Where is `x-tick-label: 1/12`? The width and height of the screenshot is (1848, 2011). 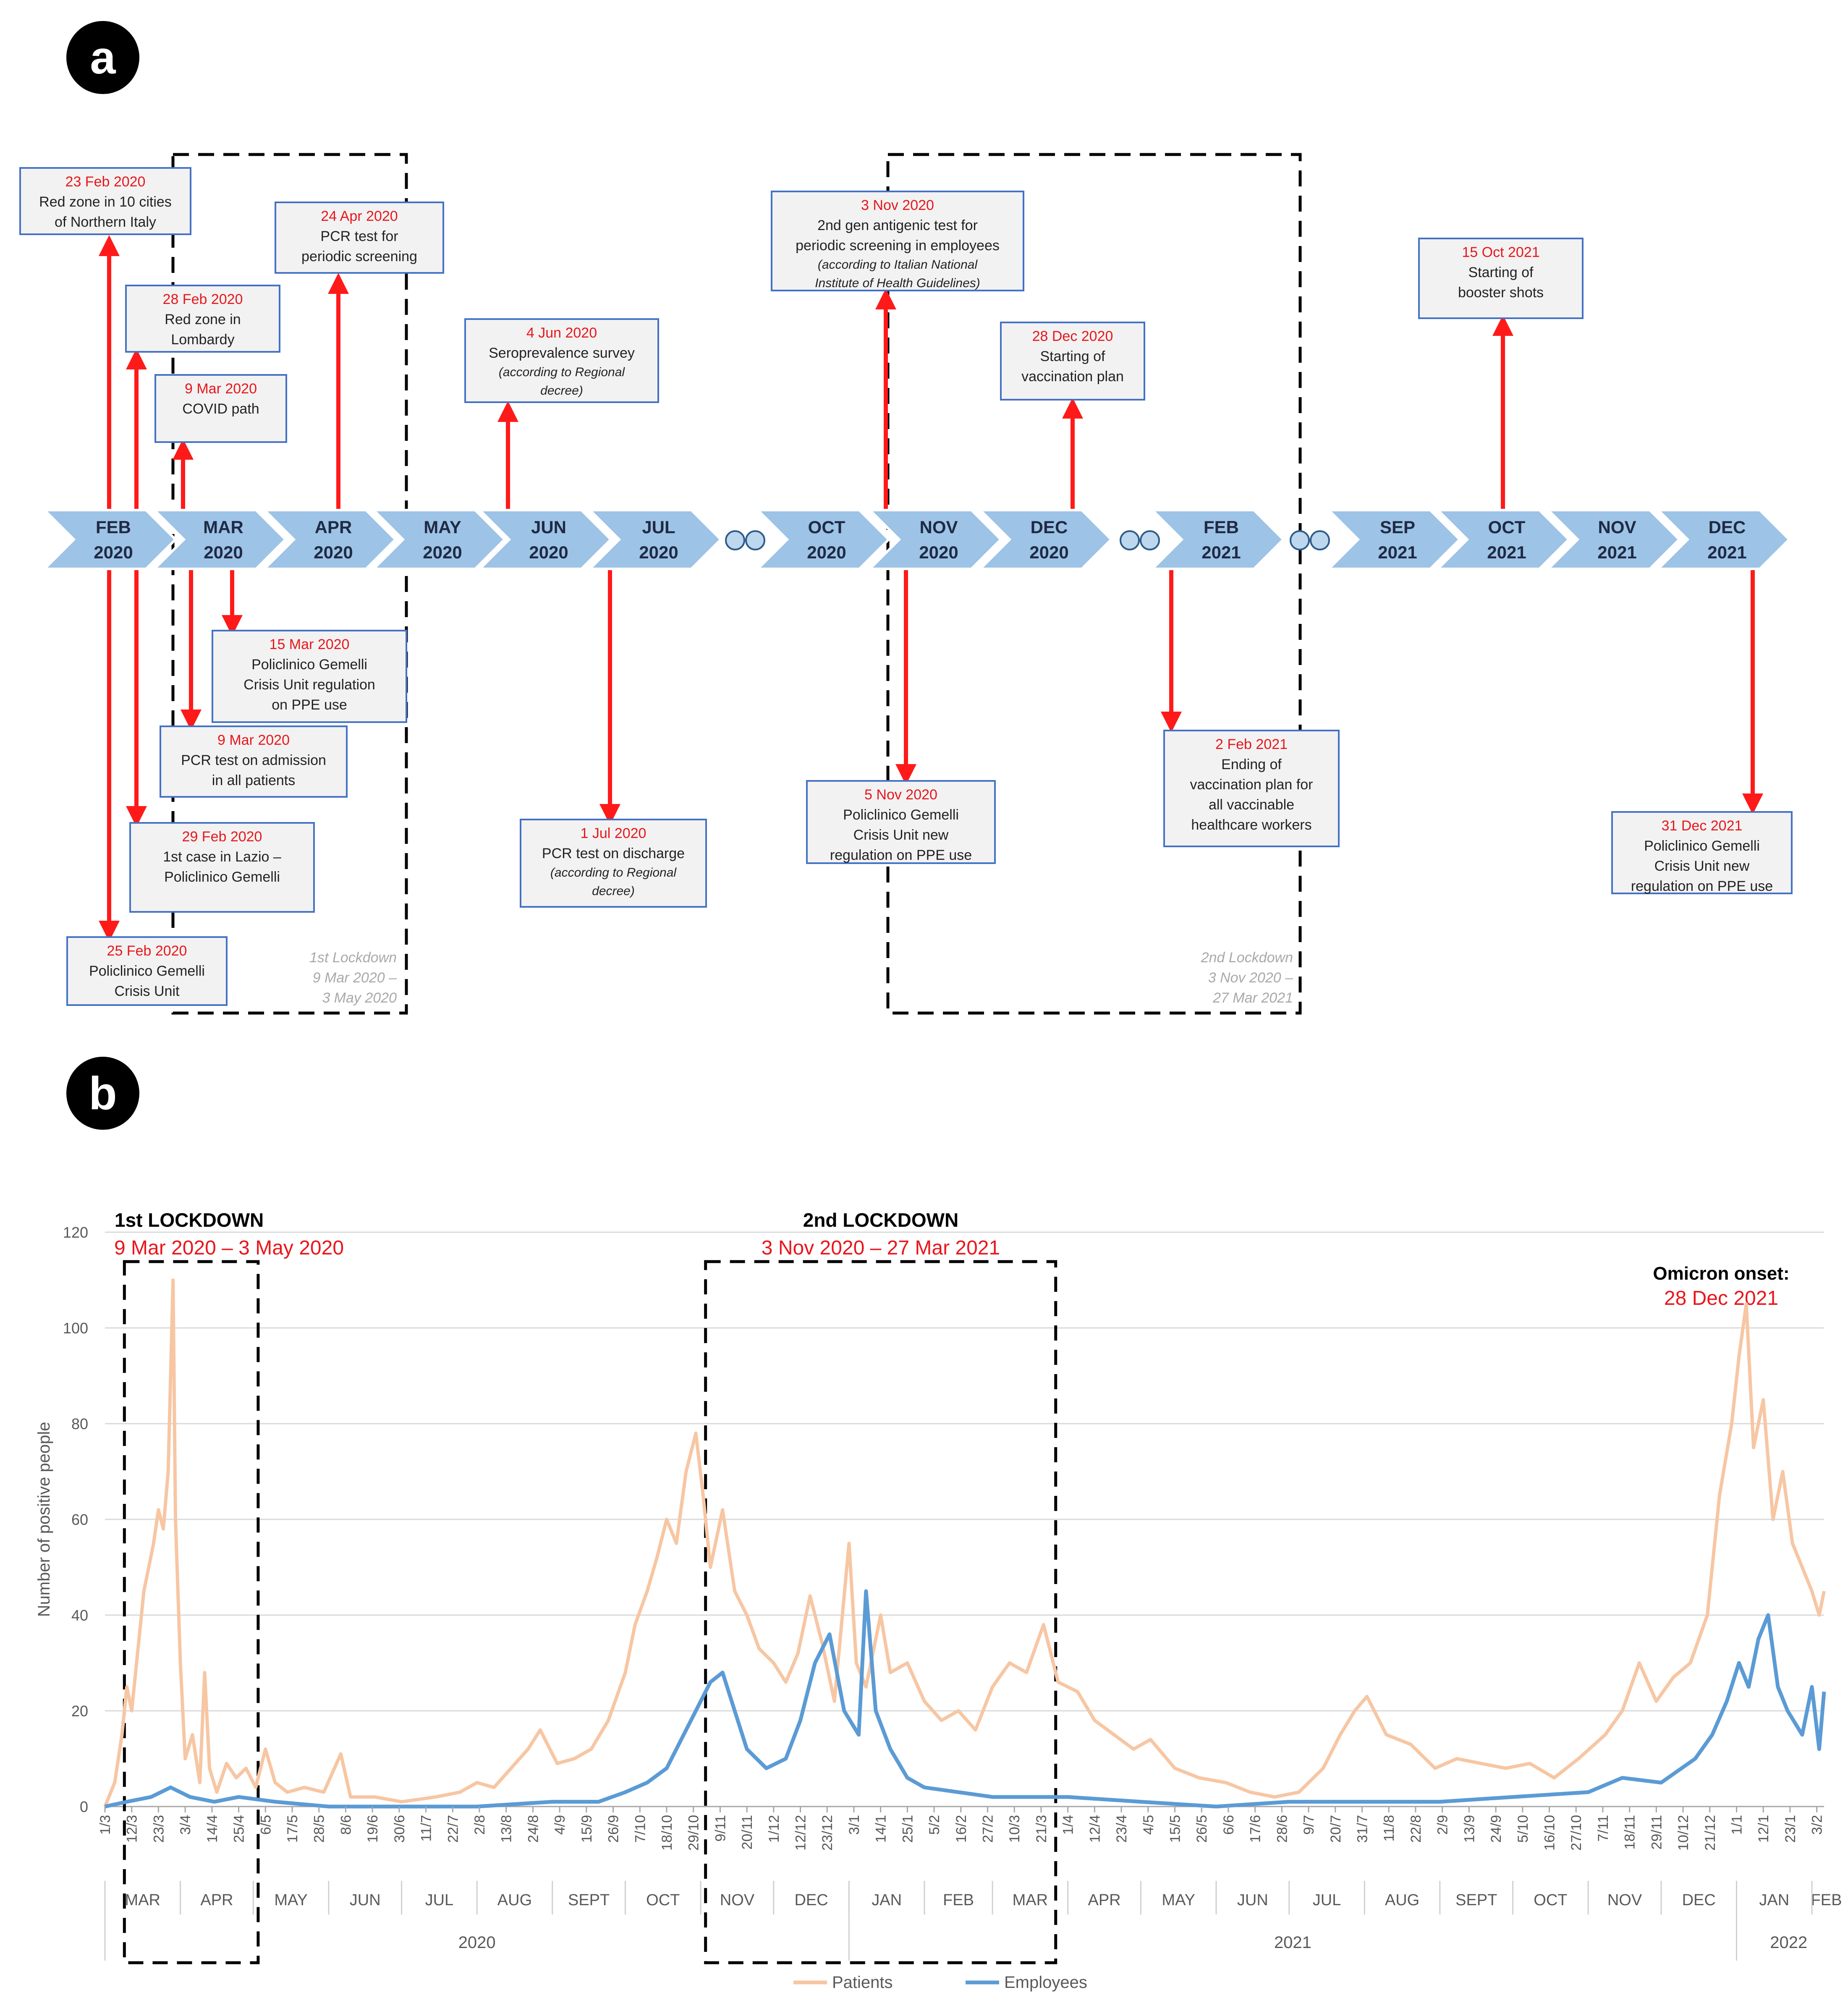
x-tick-label: 1/12 is located at coordinates (774, 1829).